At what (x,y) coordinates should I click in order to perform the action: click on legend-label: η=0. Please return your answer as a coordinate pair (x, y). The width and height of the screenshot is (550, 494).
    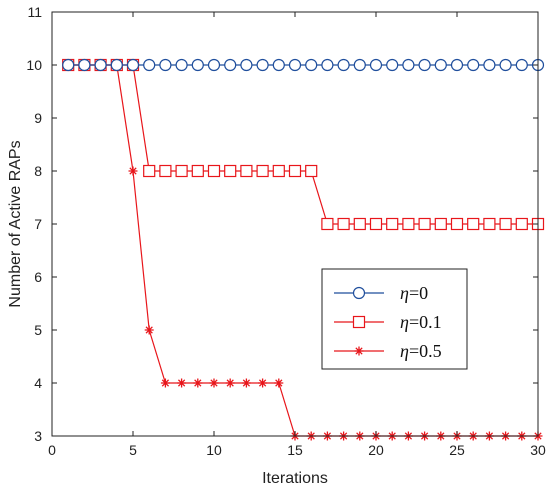
    Looking at the image, I should click on (414, 293).